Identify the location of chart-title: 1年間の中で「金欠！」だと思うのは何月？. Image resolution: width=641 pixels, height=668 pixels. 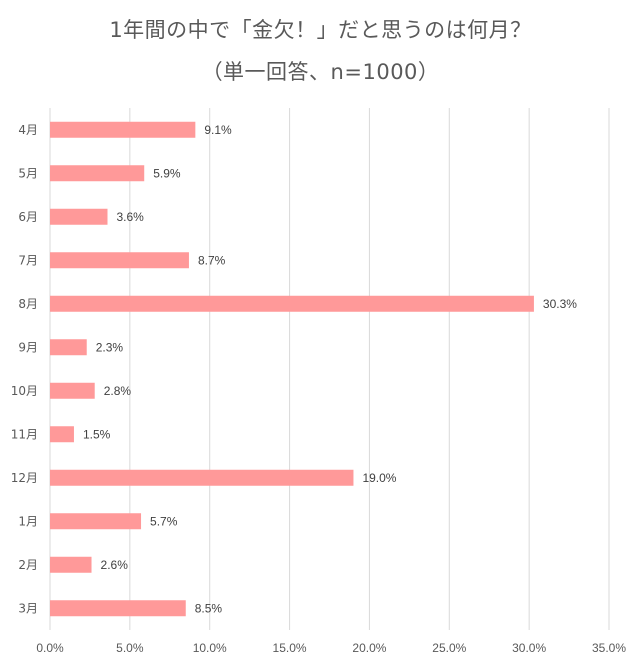
(320, 30).